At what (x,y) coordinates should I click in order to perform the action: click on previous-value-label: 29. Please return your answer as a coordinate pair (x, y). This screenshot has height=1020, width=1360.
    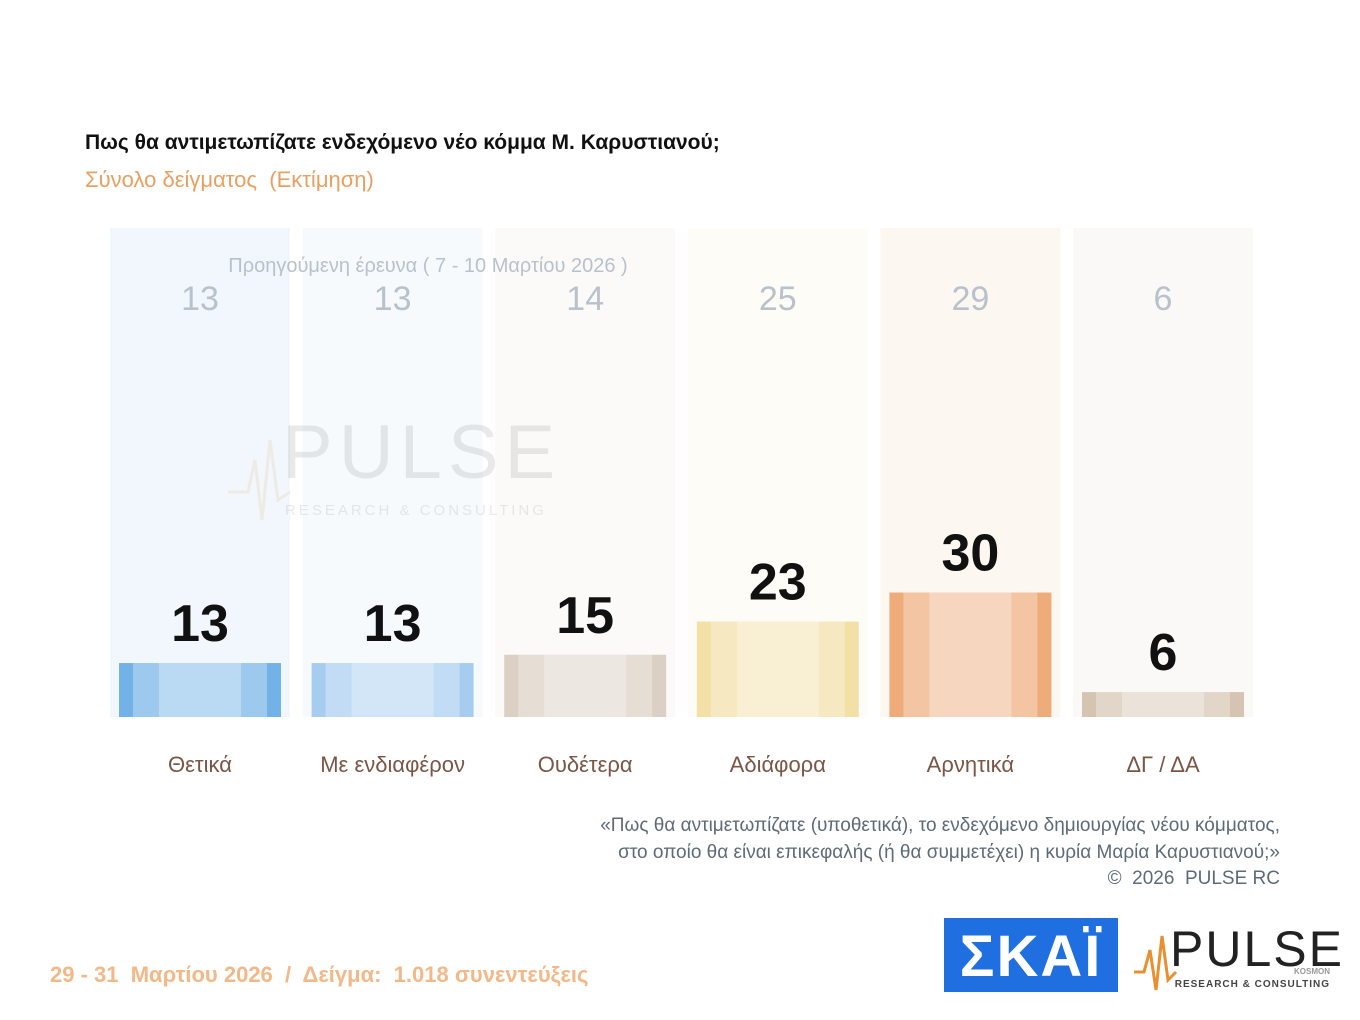
    Looking at the image, I should click on (970, 299).